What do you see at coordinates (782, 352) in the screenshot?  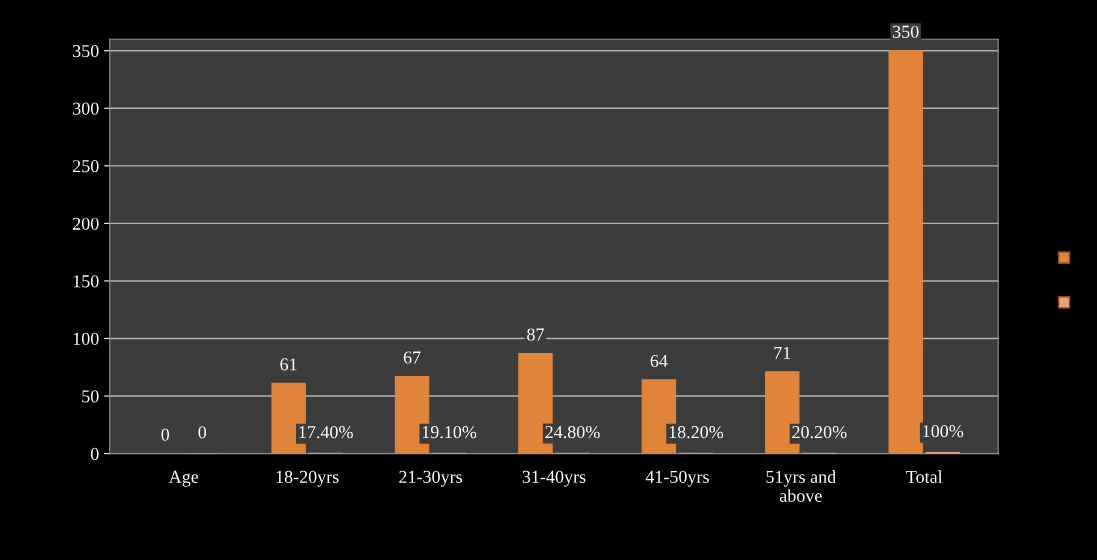 I see `data-label: 71` at bounding box center [782, 352].